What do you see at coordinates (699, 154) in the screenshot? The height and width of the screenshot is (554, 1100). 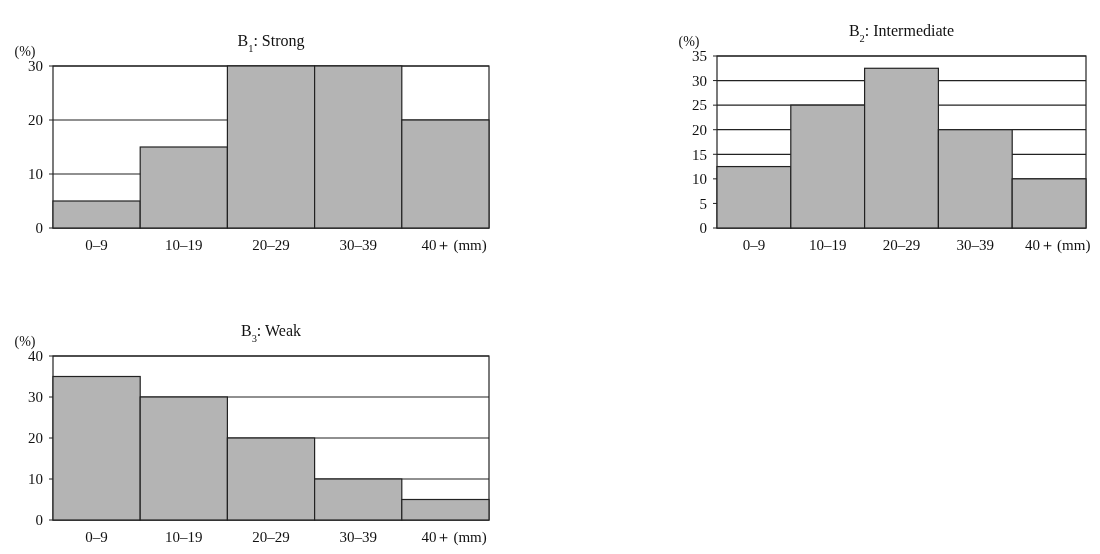 I see `y-tick-label: 15` at bounding box center [699, 154].